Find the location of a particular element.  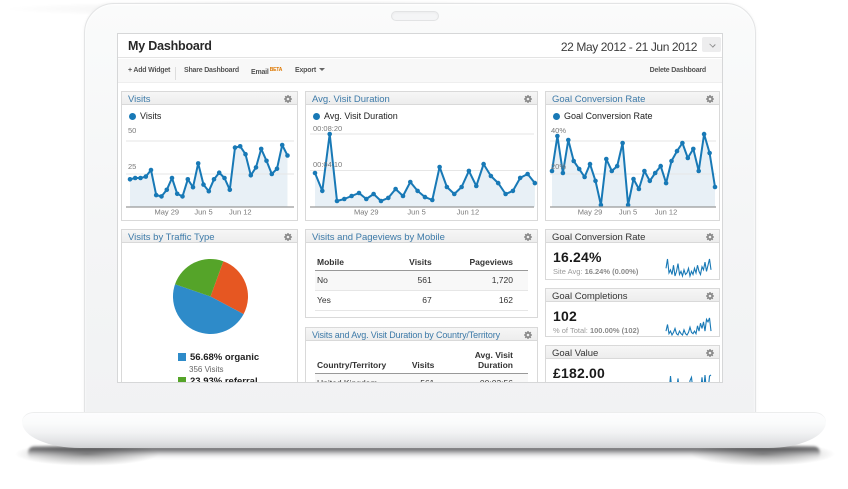

svg-text: 20% is located at coordinates (558, 166).